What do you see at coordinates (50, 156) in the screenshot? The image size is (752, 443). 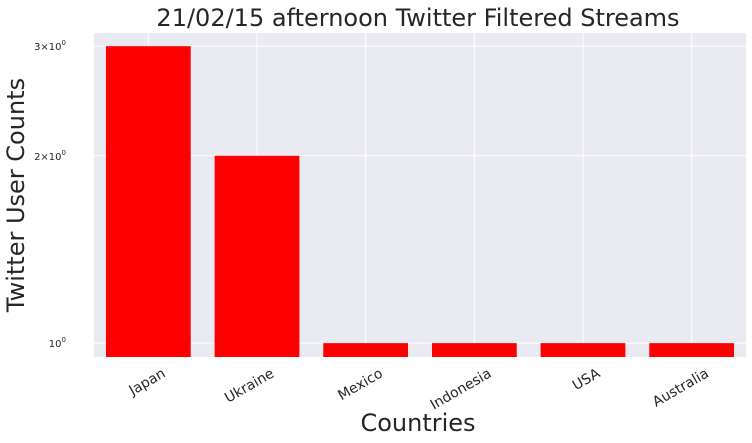 I see `y-tick-label-1: 2×100` at bounding box center [50, 156].